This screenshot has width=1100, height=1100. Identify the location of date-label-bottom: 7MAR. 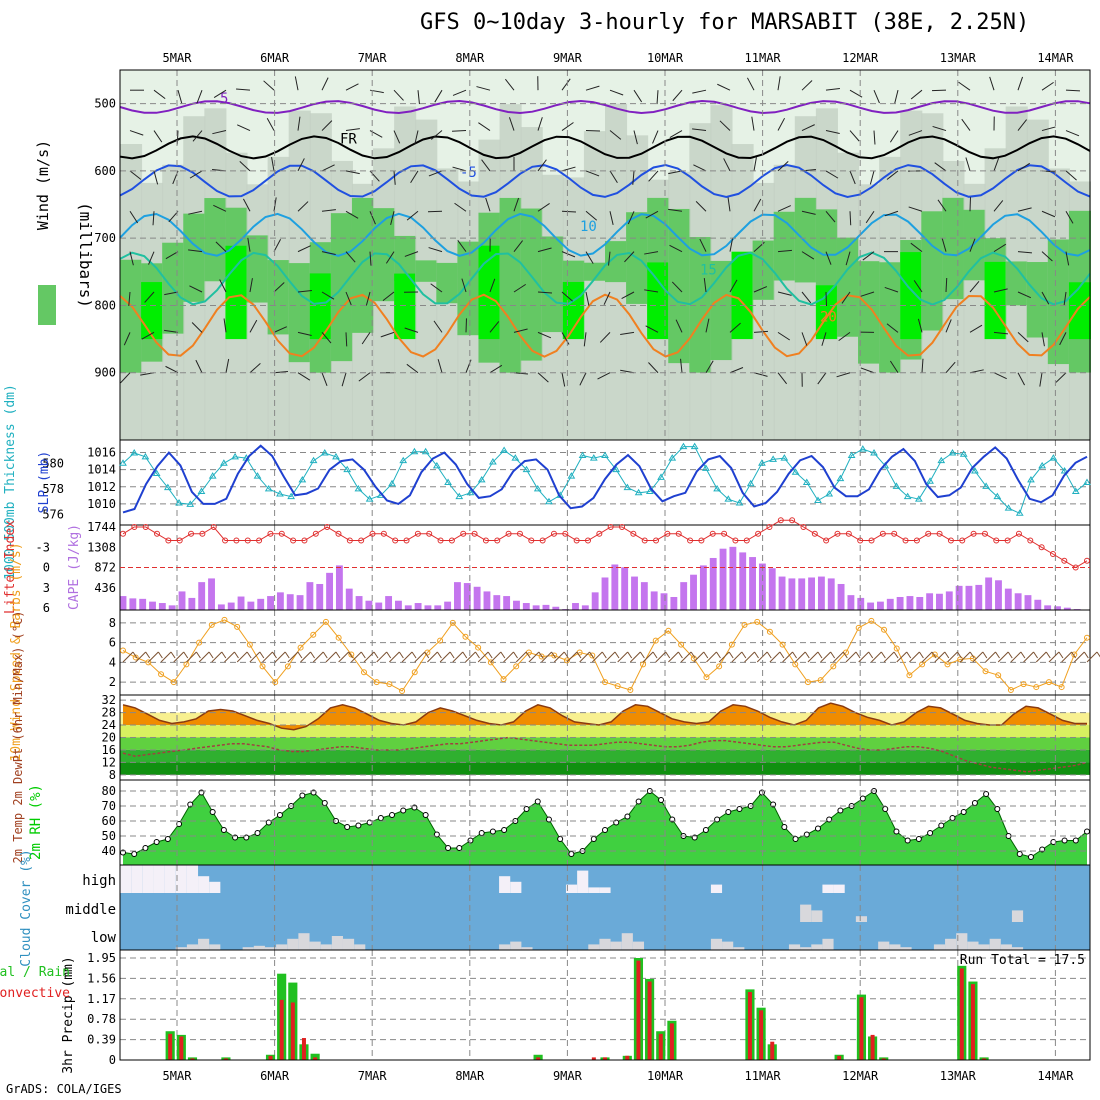
(373, 1076).